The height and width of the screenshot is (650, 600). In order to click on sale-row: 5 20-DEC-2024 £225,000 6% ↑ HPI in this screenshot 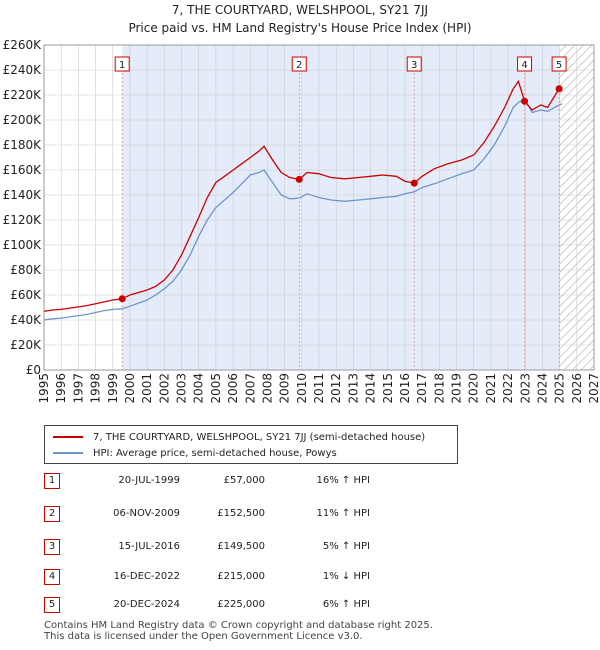, I will do `click(322, 606)`.